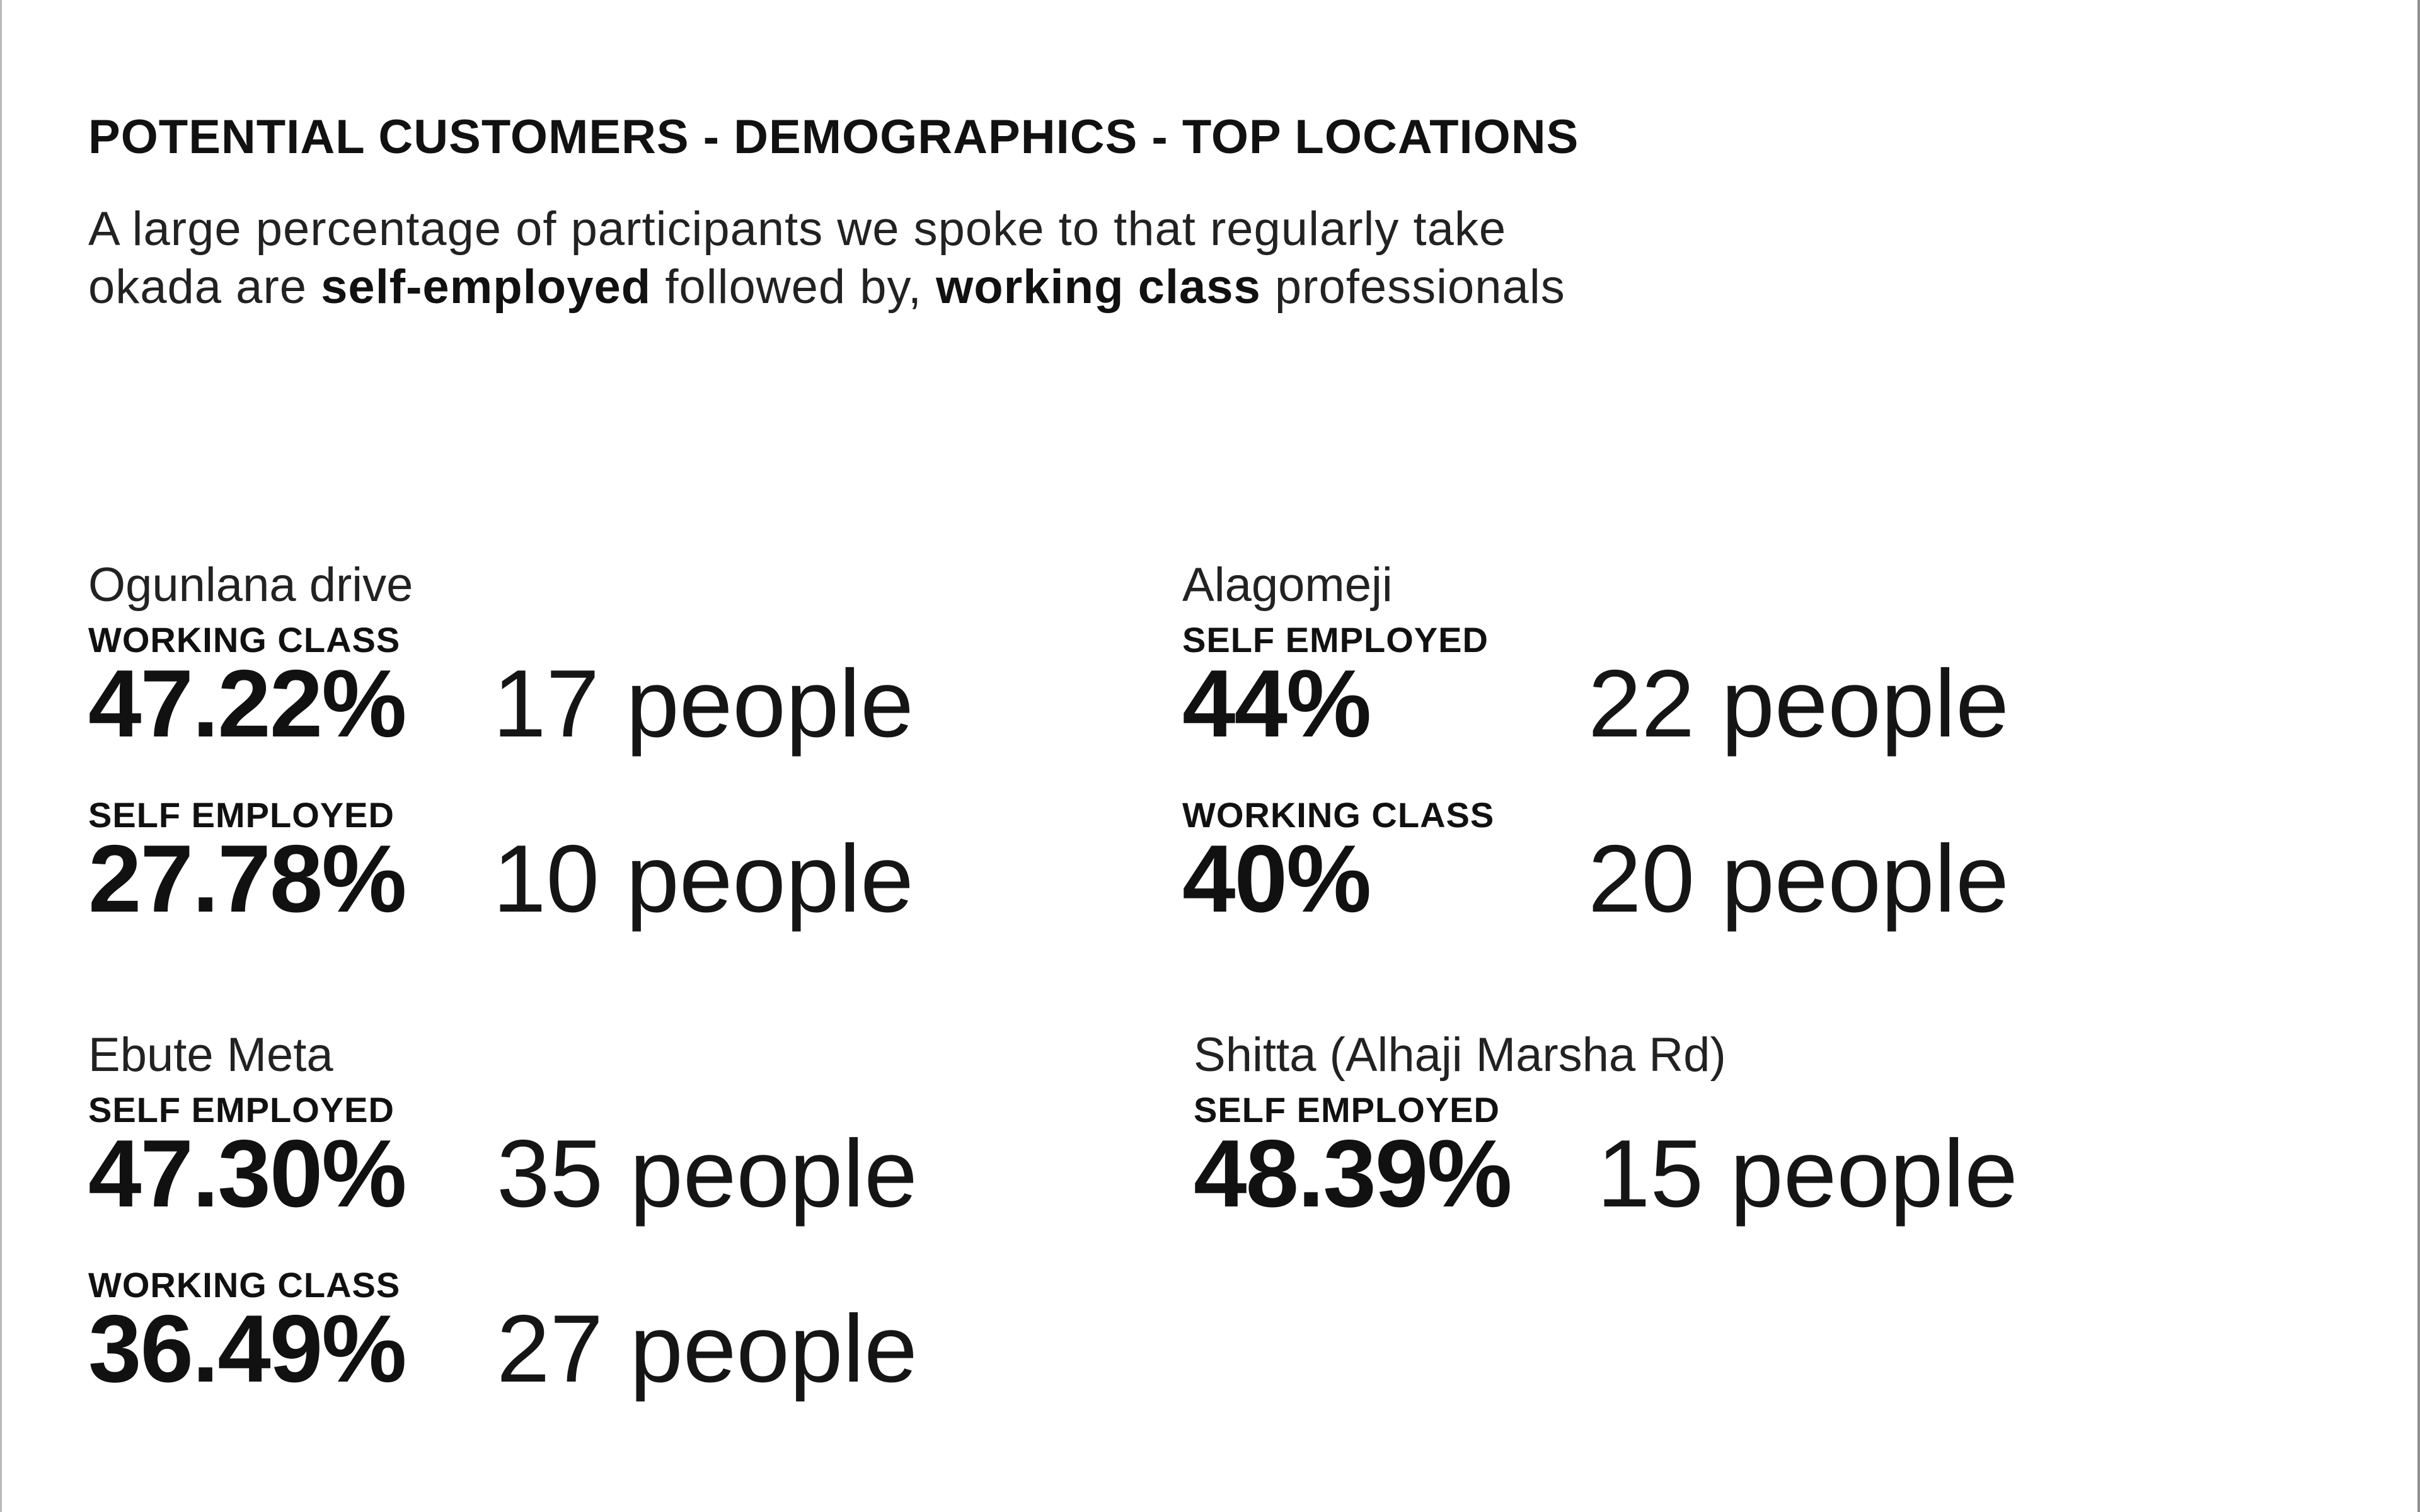 This screenshot has width=2420, height=1512. What do you see at coordinates (708, 1173) in the screenshot?
I see `stat-count: 35 people` at bounding box center [708, 1173].